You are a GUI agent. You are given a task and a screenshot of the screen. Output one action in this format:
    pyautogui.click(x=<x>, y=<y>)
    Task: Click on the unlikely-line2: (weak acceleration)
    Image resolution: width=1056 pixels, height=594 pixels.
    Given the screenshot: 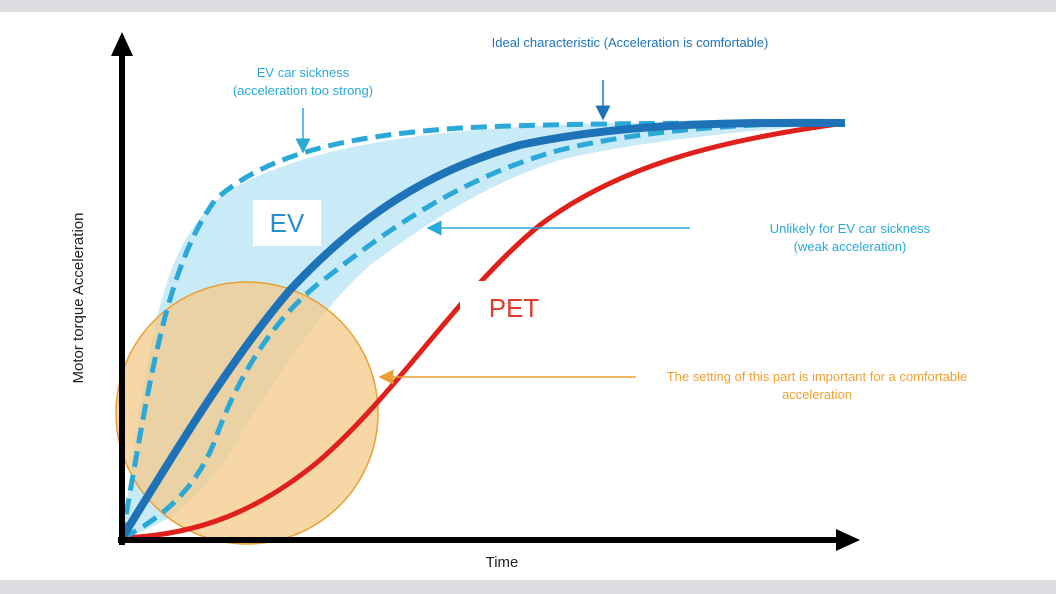 What is the action you would take?
    pyautogui.click(x=850, y=246)
    